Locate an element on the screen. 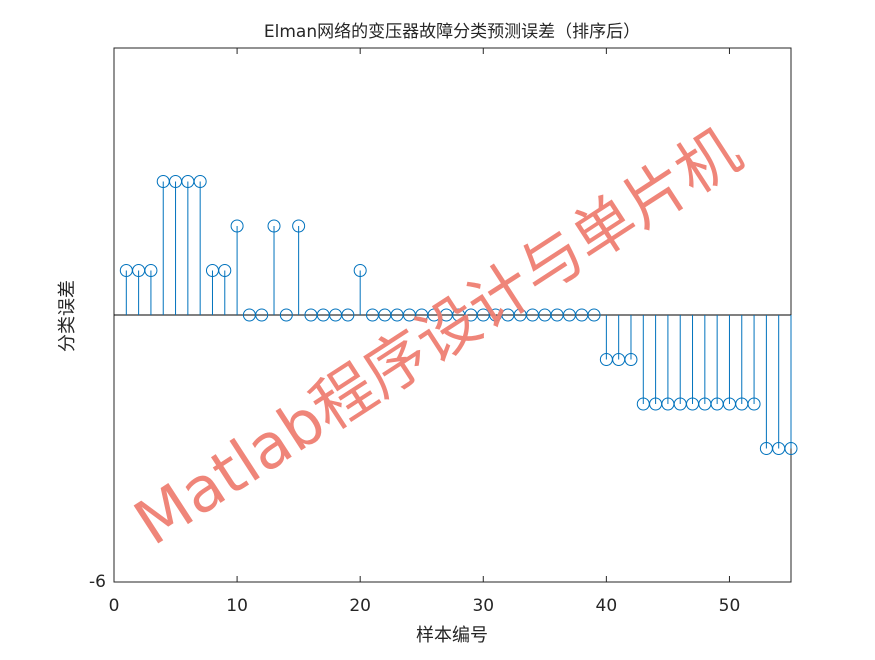 The height and width of the screenshot is (660, 875). x-tick-label: 0 is located at coordinates (114, 606).